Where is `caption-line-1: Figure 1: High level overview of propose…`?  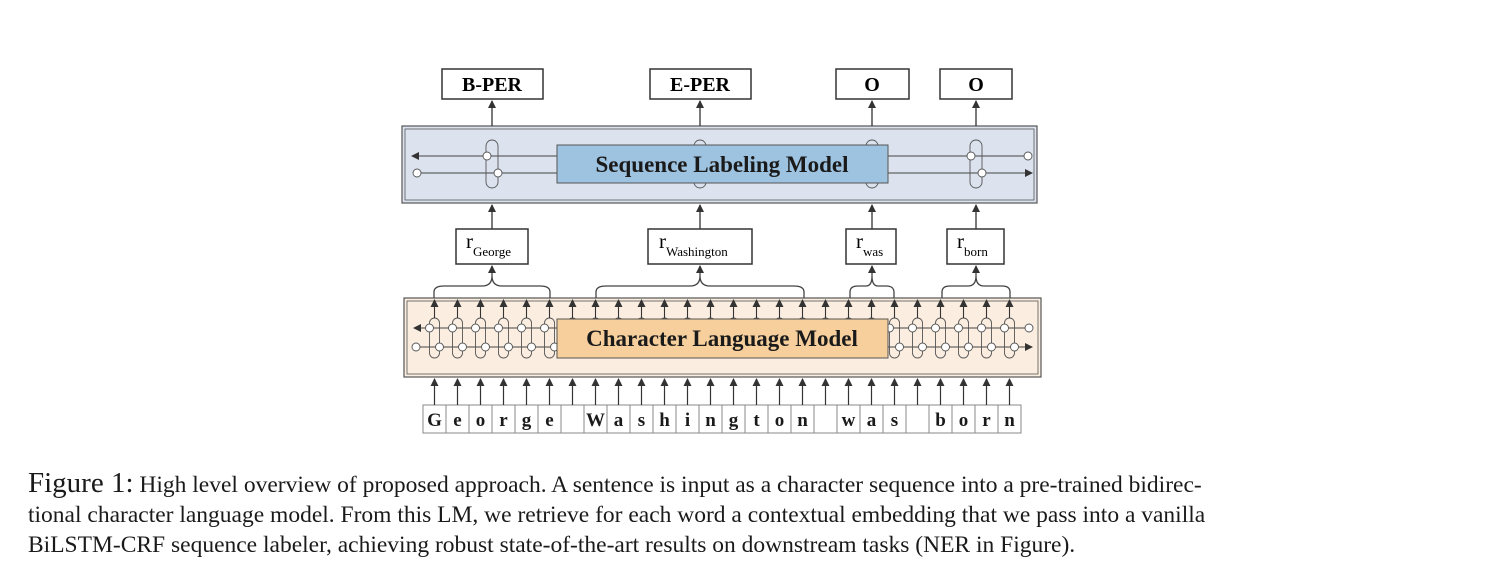
caption-line-1: Figure 1: High level overview of propose… is located at coordinates (728, 484).